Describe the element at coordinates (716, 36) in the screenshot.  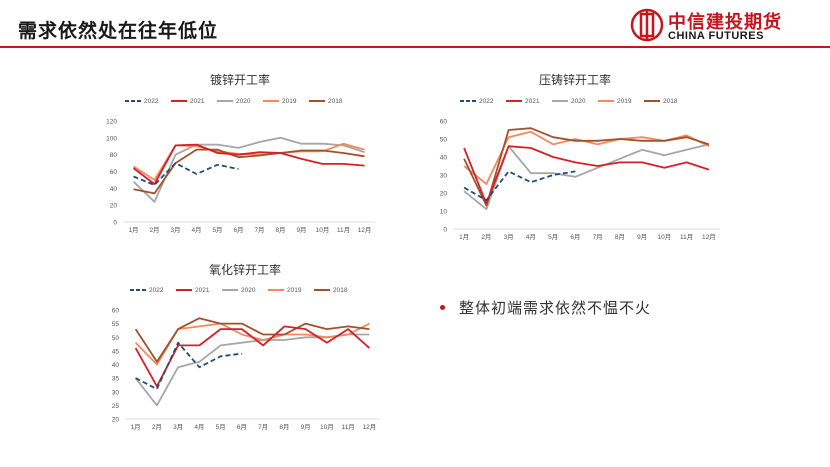
I see `logo-english-name: CHINA FUTURES` at that location.